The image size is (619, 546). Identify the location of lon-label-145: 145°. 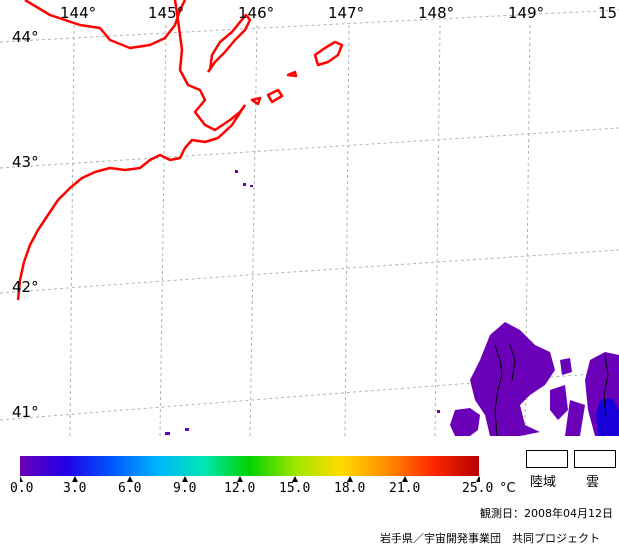
(166, 13).